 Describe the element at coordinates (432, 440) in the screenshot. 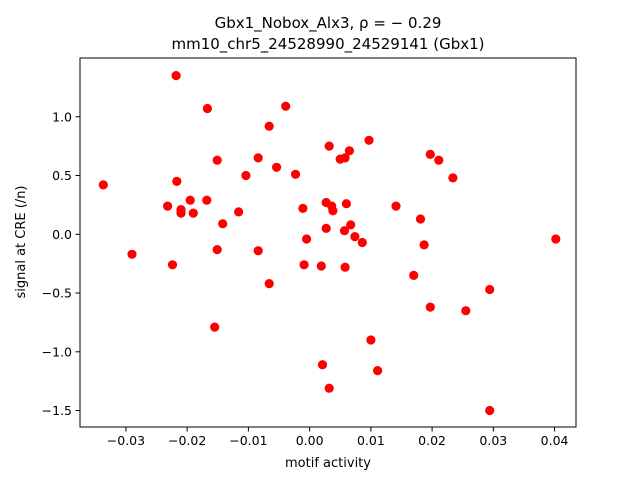

I see `x-tick-label: 0.02` at that location.